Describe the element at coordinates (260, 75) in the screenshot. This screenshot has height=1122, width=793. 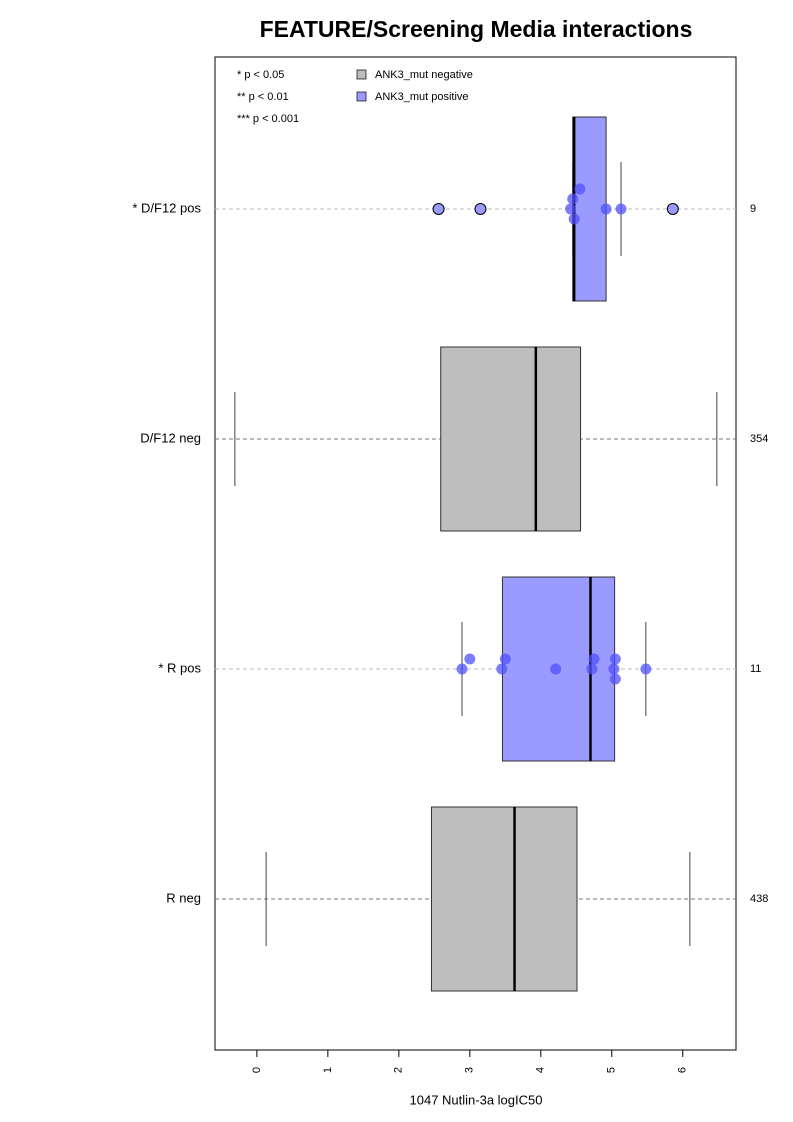
I see `significance-note: * p < 0.05` at that location.